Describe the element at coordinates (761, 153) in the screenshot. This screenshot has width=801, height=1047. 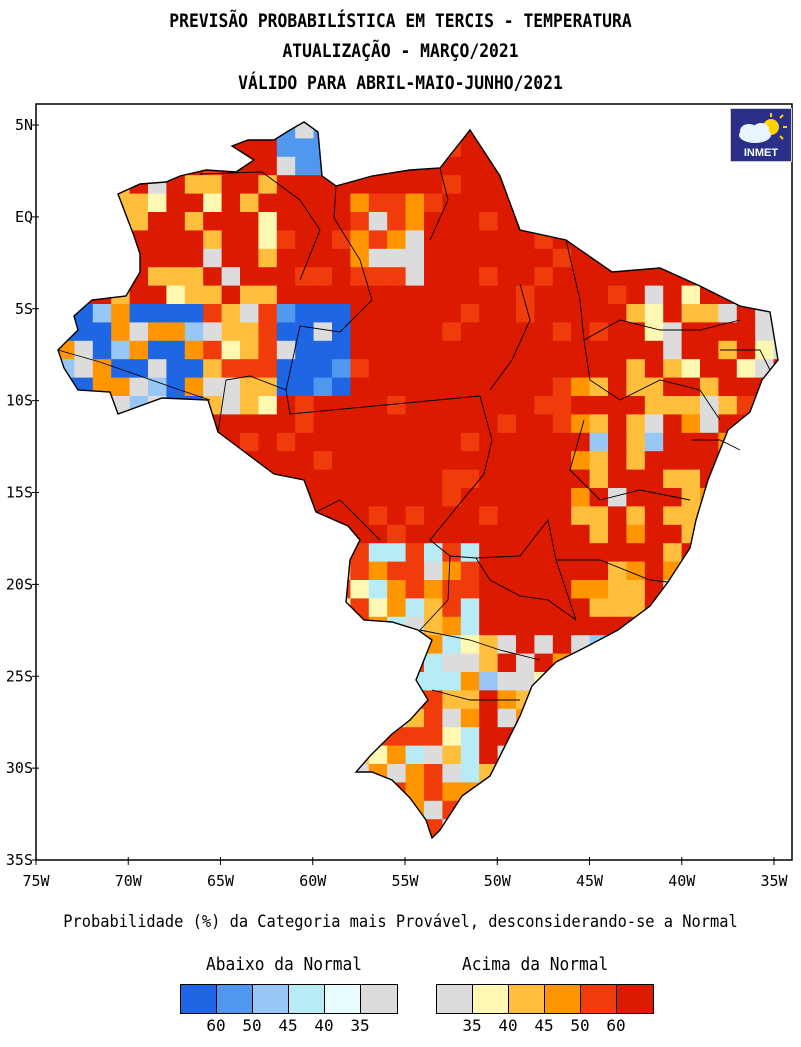
I see `inmet-logo-text: INMET` at that location.